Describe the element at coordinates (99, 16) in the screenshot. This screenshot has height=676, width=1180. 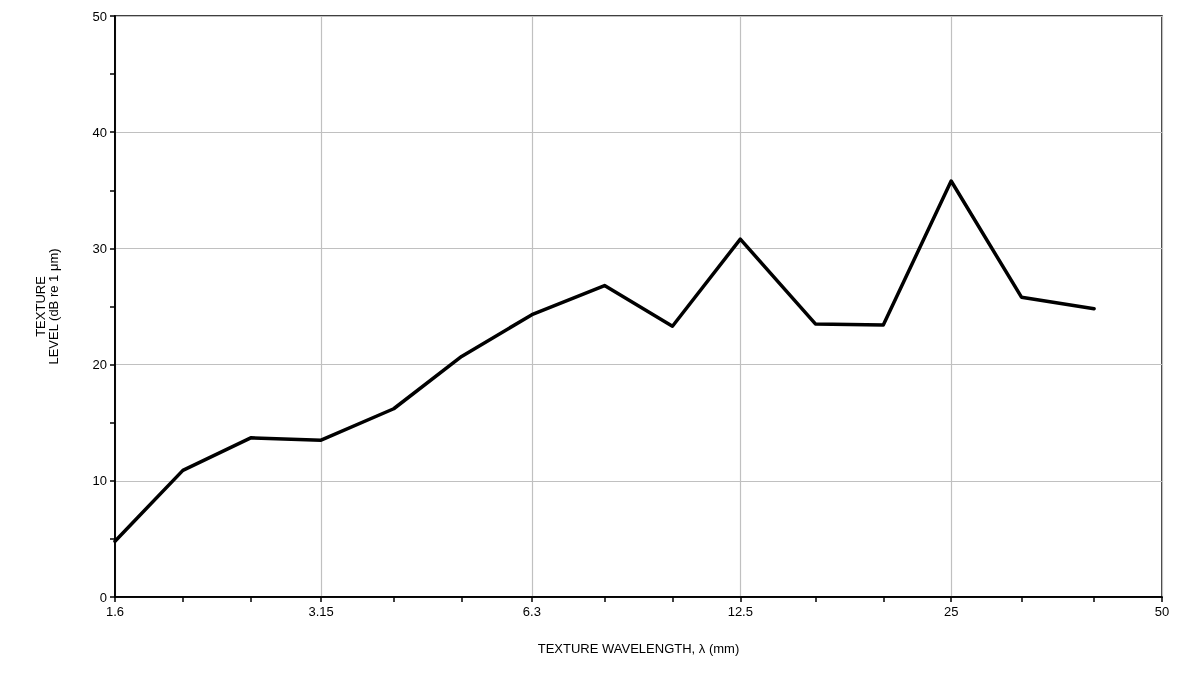
I see `y-tick-label: 50` at that location.